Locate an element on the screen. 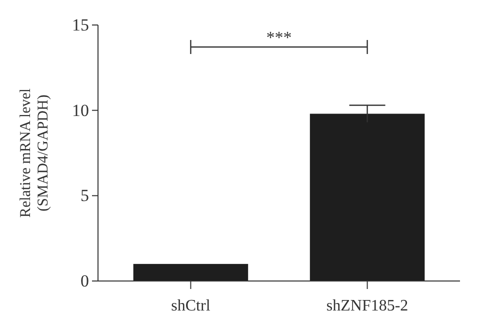 This screenshot has width=500, height=329. y-tick-label: 0 is located at coordinates (84, 280).